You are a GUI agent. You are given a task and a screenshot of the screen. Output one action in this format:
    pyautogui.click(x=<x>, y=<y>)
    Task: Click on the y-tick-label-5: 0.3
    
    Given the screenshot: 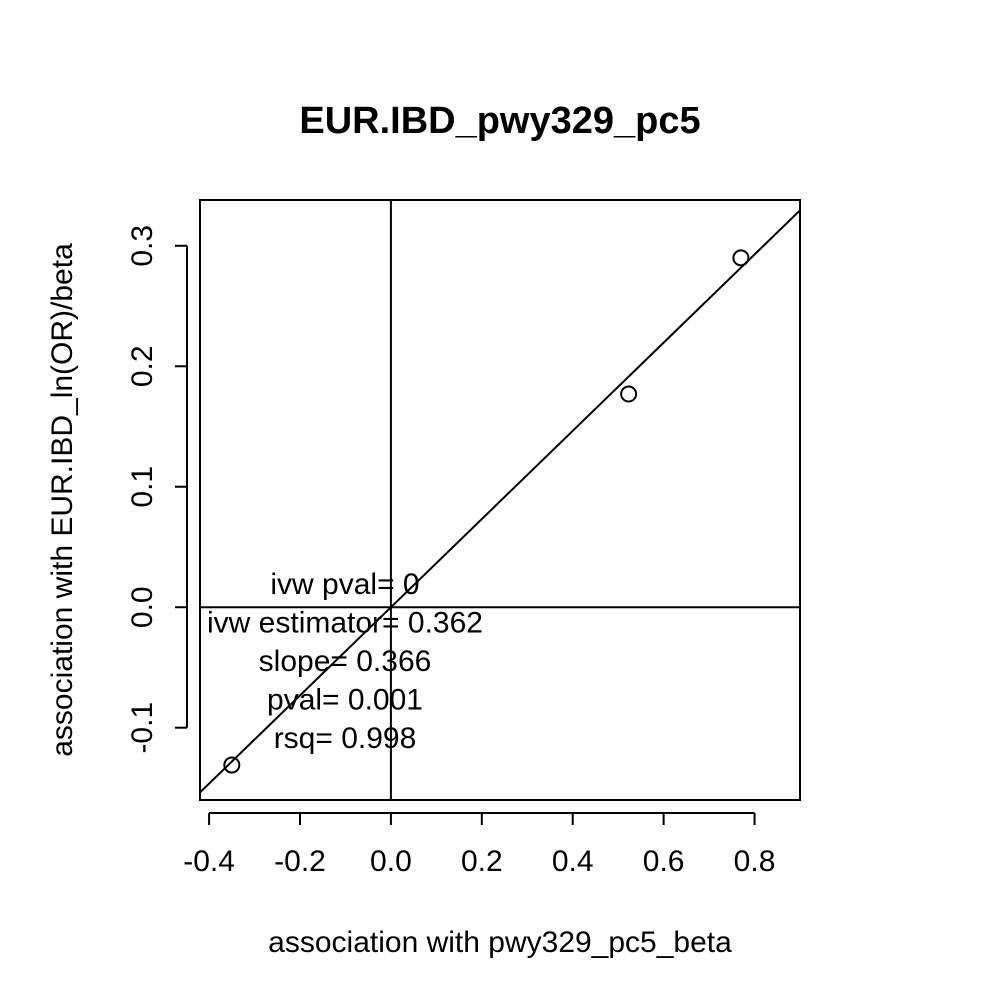 What is the action you would take?
    pyautogui.click(x=142, y=246)
    